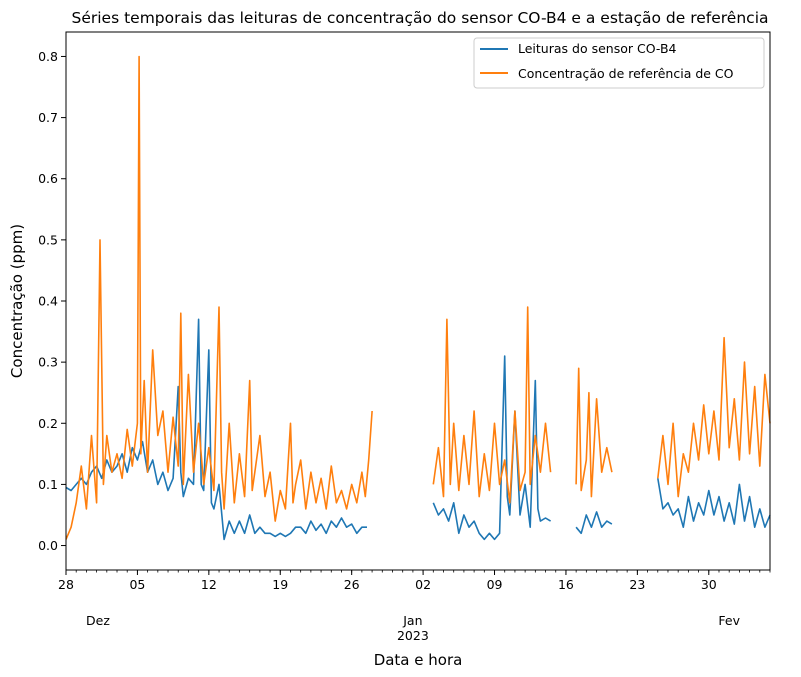 The height and width of the screenshot is (677, 801). I want to click on y-tick-label: 0.2, so click(48, 423).